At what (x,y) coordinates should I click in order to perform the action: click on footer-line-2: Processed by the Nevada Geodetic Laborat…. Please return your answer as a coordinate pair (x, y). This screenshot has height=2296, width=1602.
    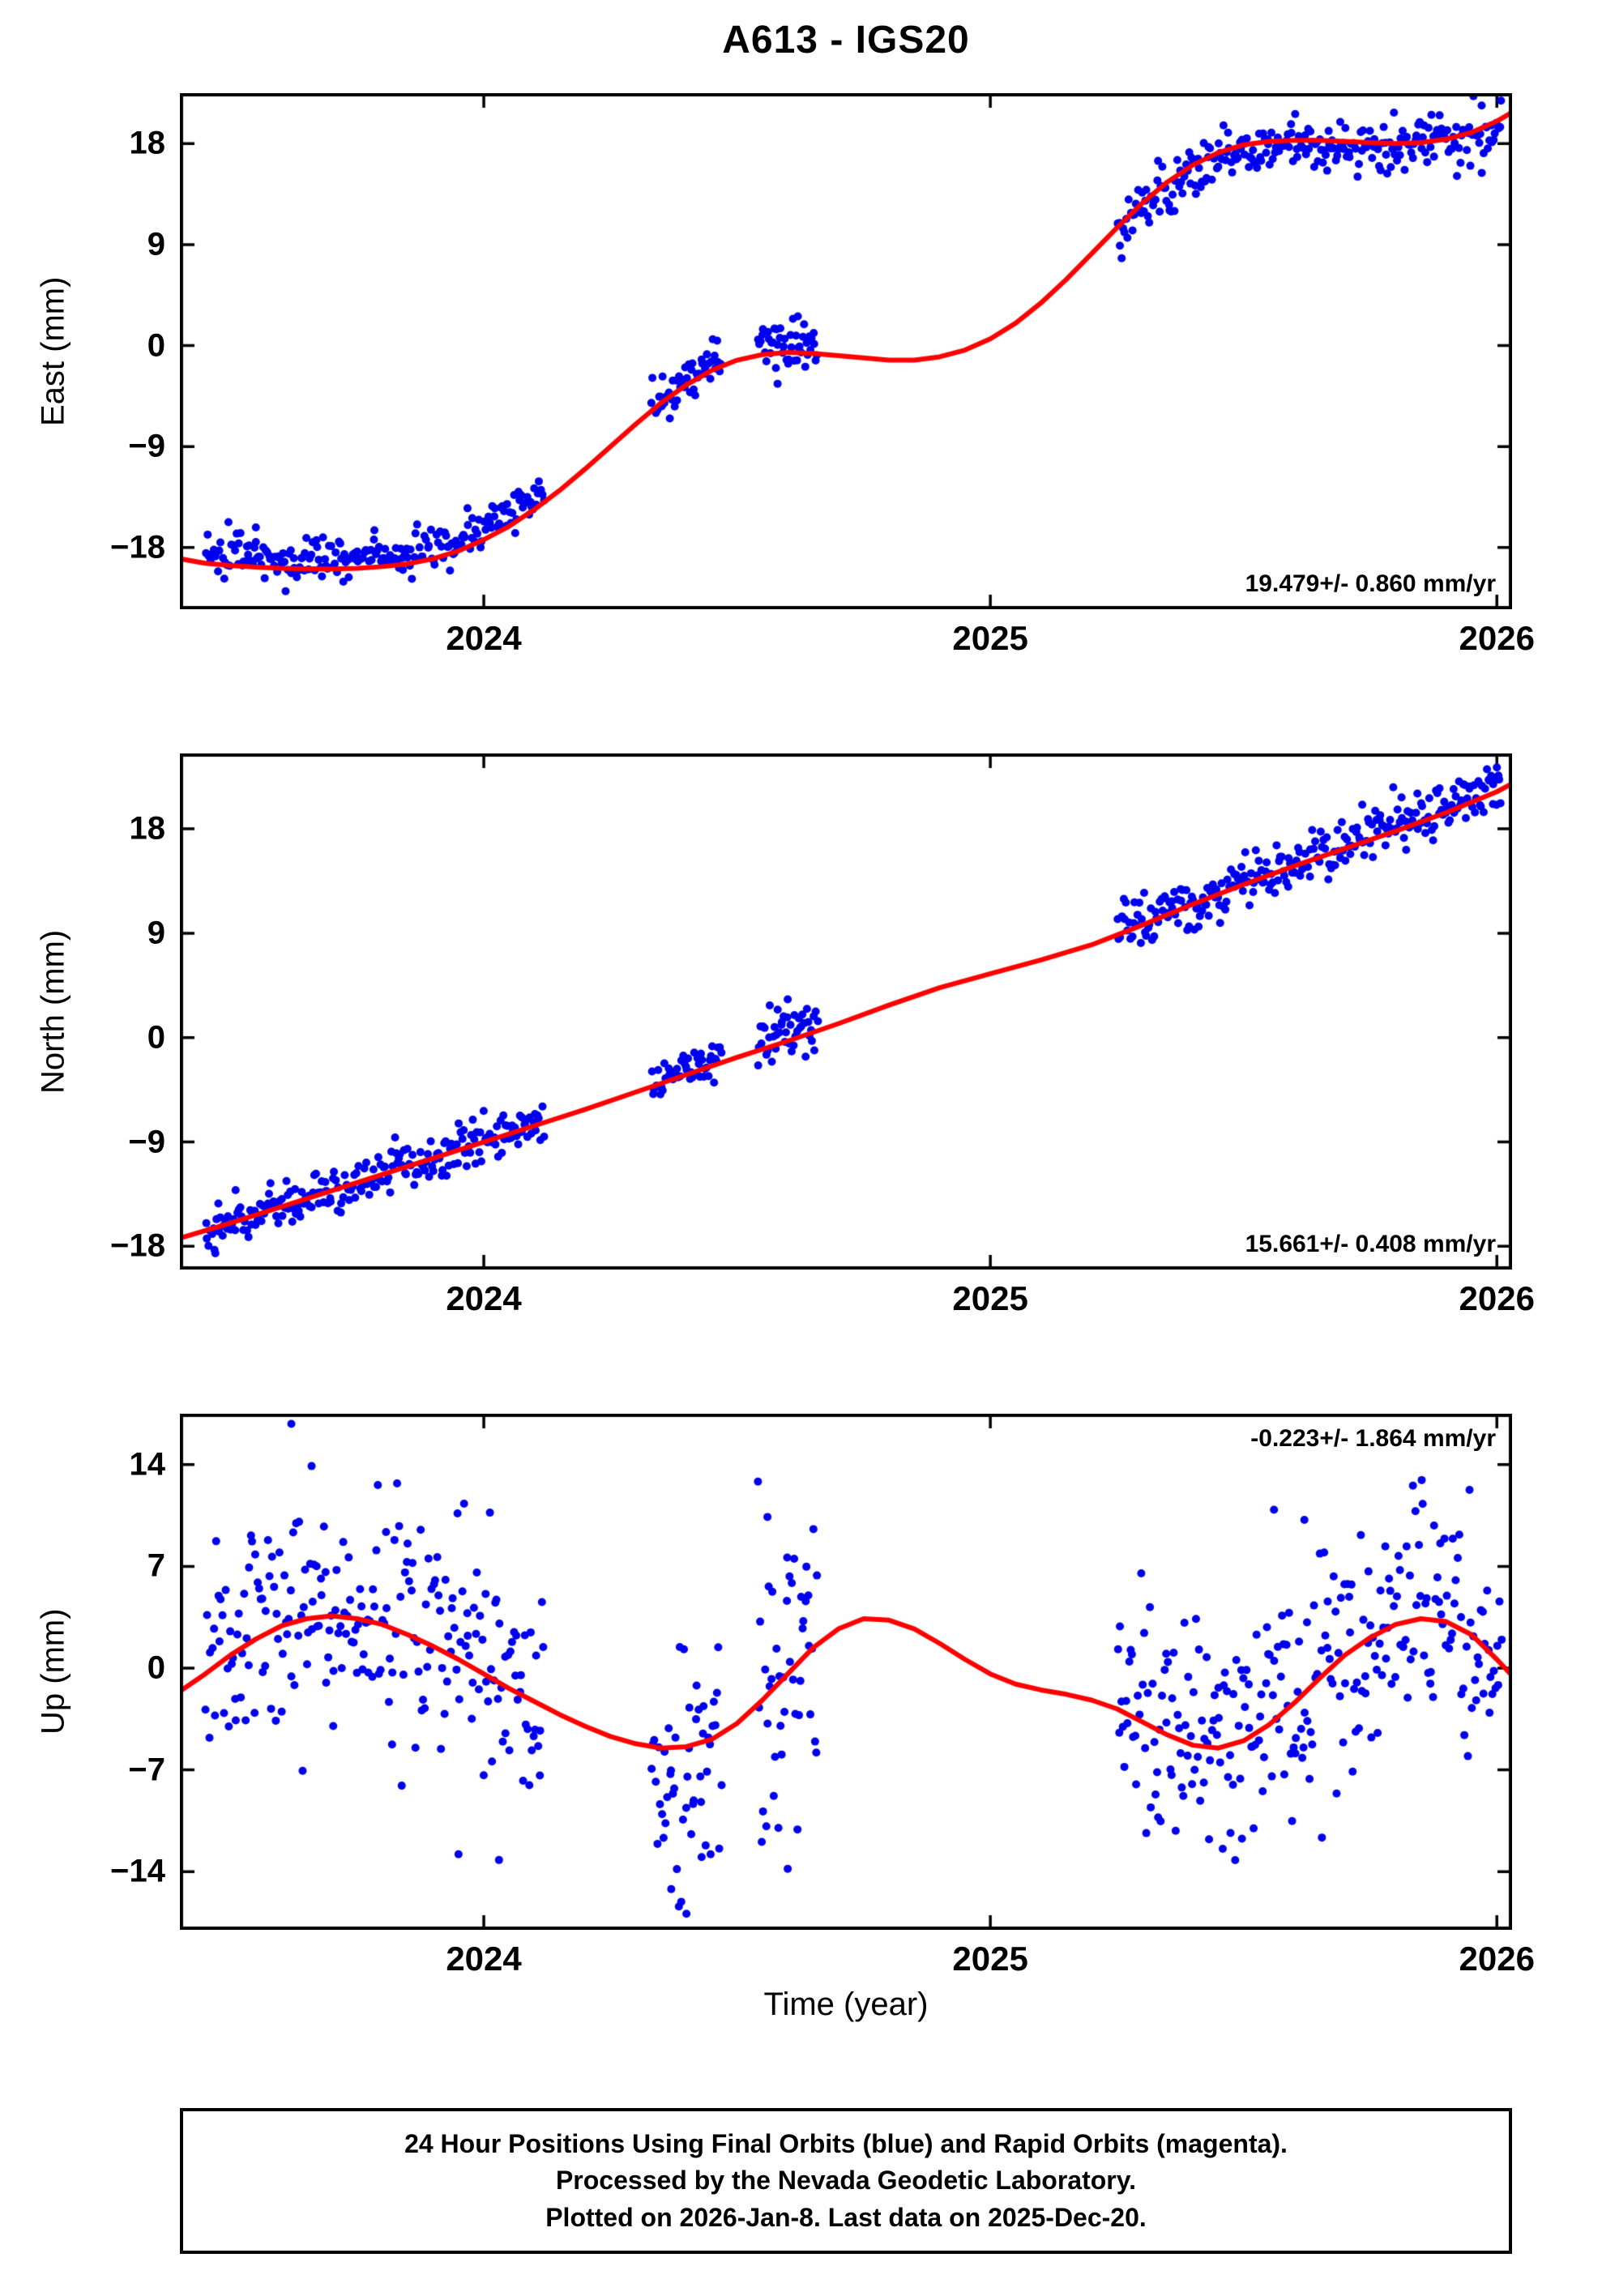
    Looking at the image, I should click on (846, 2181).